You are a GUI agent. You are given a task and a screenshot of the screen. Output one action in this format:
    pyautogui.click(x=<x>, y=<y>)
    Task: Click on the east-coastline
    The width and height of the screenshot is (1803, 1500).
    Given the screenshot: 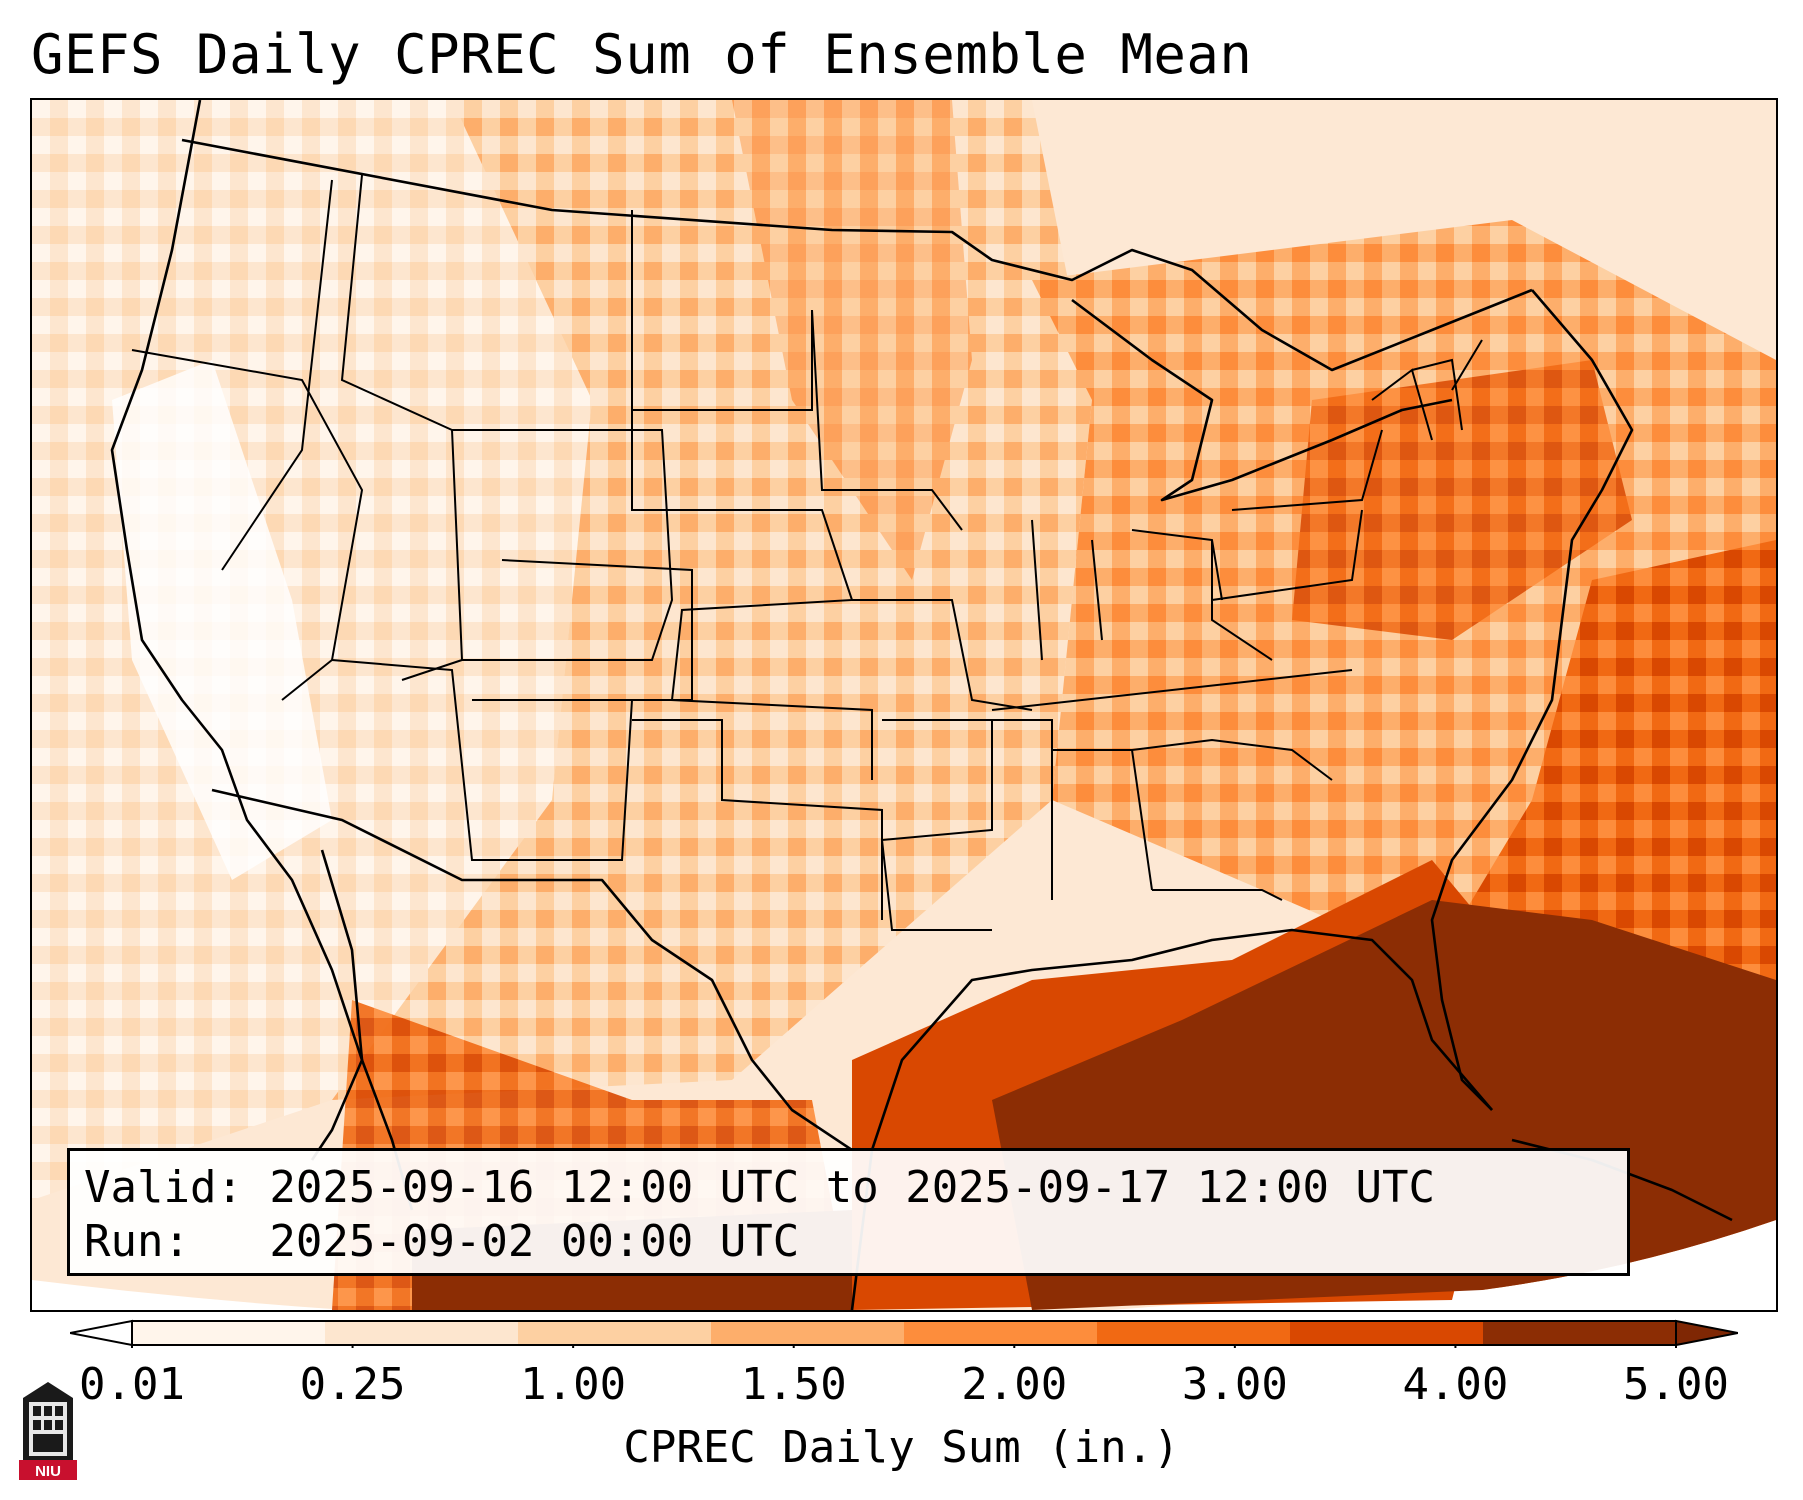 What is the action you would take?
    pyautogui.click(x=1532, y=700)
    